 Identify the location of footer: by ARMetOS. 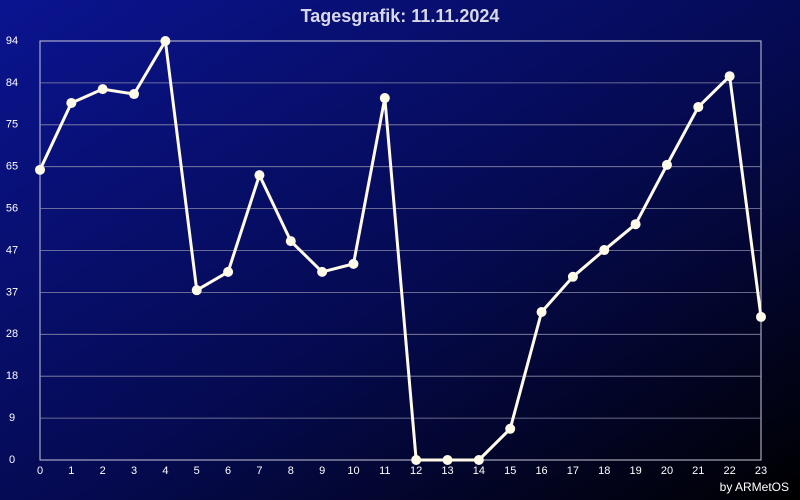
(754, 487).